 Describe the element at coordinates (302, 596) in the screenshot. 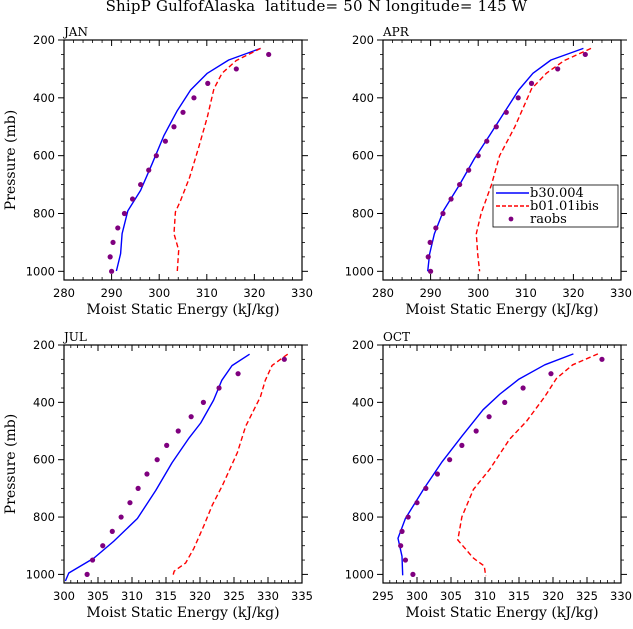

I see `x-tick-label: 335` at that location.